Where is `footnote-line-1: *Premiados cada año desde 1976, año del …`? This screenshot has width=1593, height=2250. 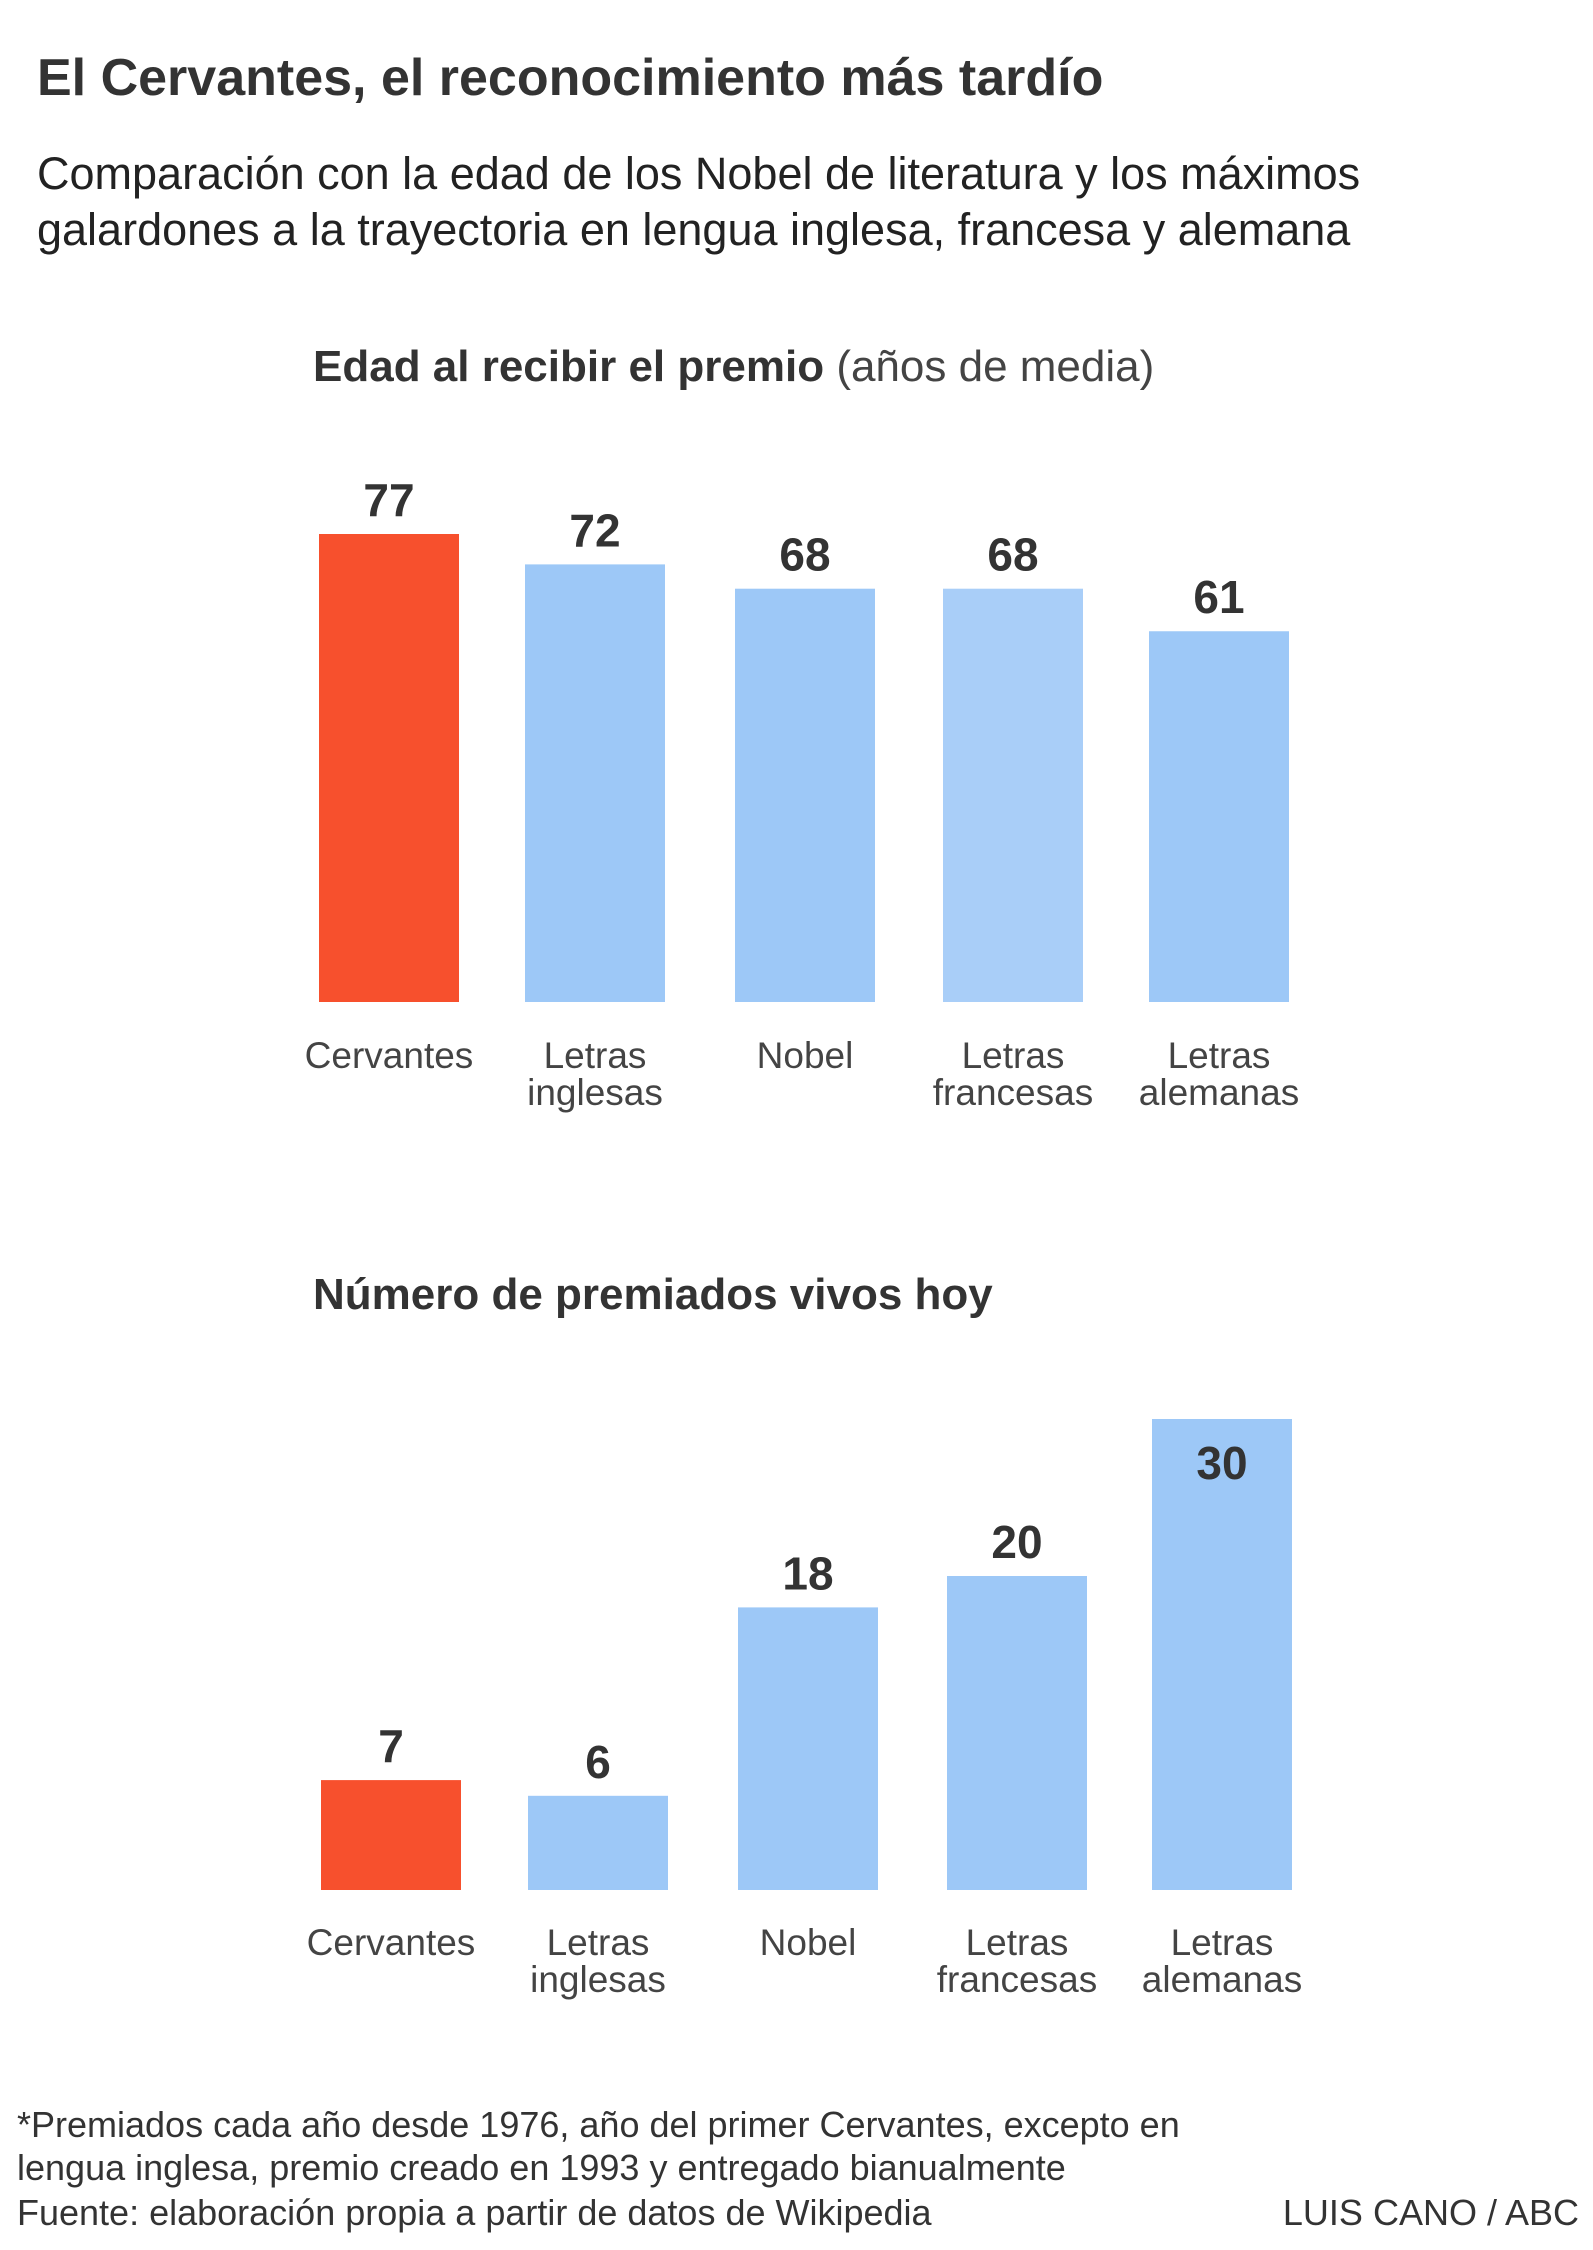 footnote-line-1: *Premiados cada año desde 1976, año del … is located at coordinates (598, 2124).